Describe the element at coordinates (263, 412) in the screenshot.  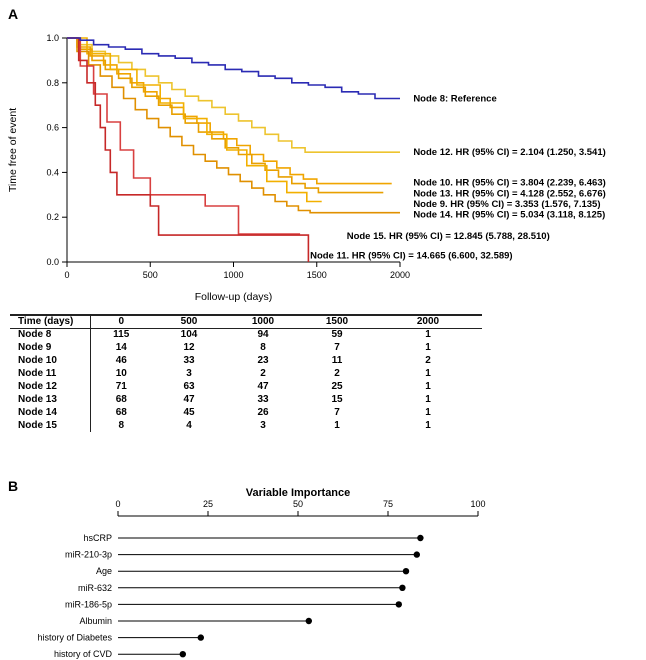
I see `risk-cell: 26` at that location.